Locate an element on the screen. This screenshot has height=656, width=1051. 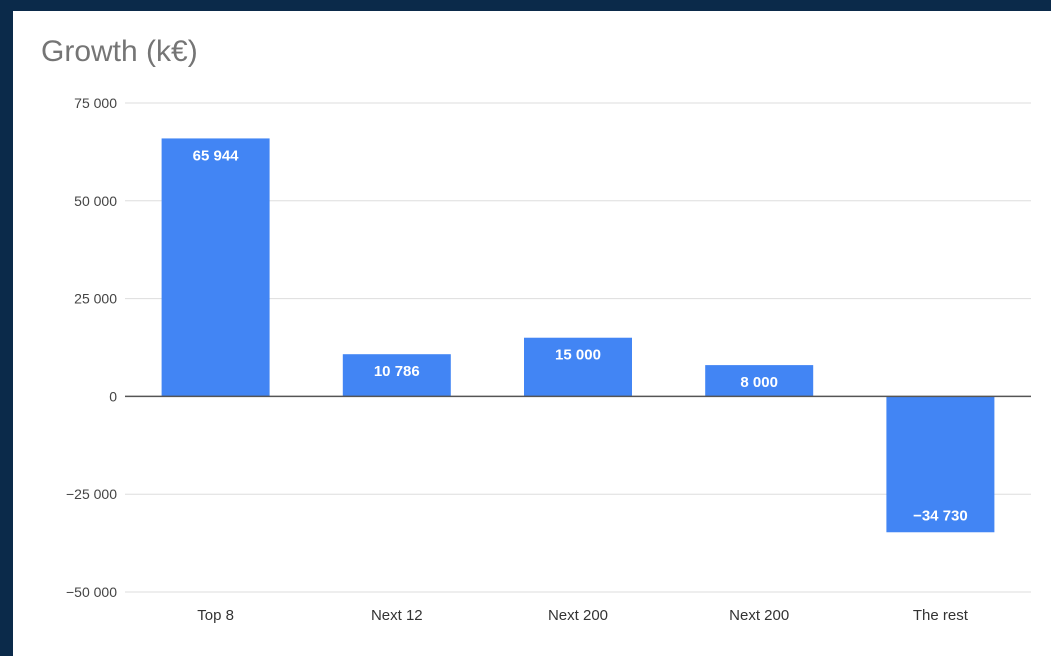
y-tick-label: −50 000 is located at coordinates (91, 592).